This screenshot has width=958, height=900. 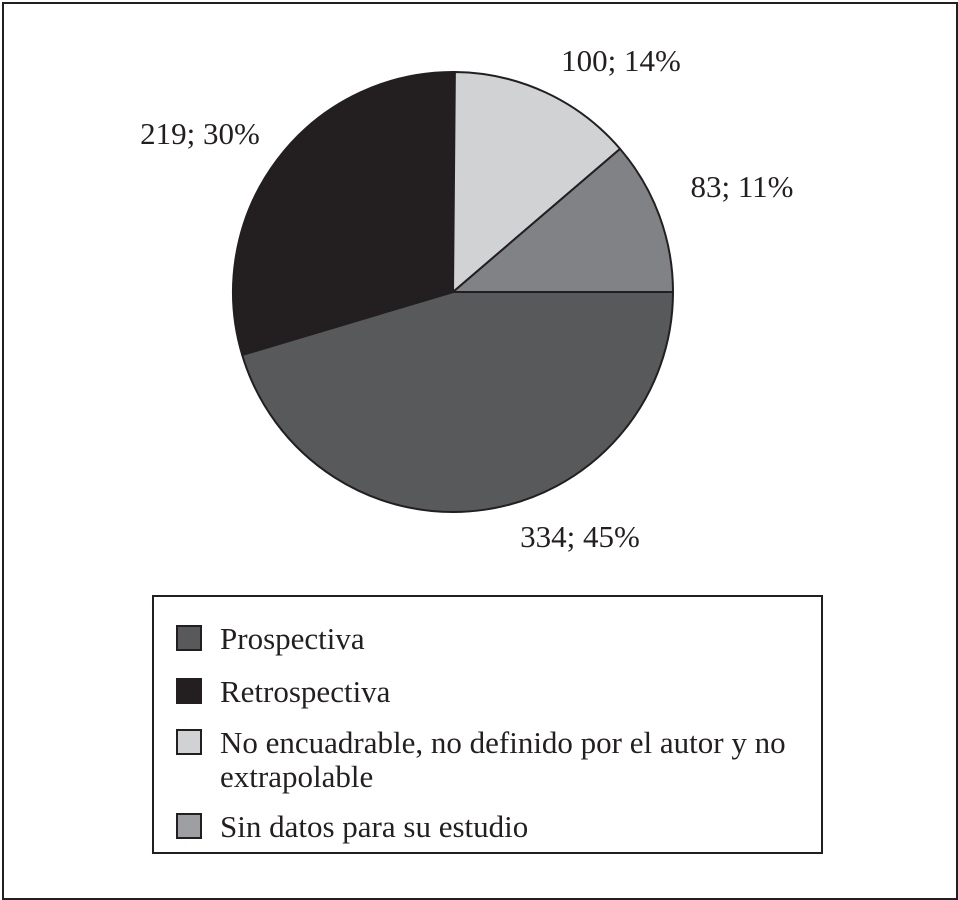 What do you see at coordinates (493, 692) in the screenshot?
I see `legend-item-retrospectiva: Retrospectiva` at bounding box center [493, 692].